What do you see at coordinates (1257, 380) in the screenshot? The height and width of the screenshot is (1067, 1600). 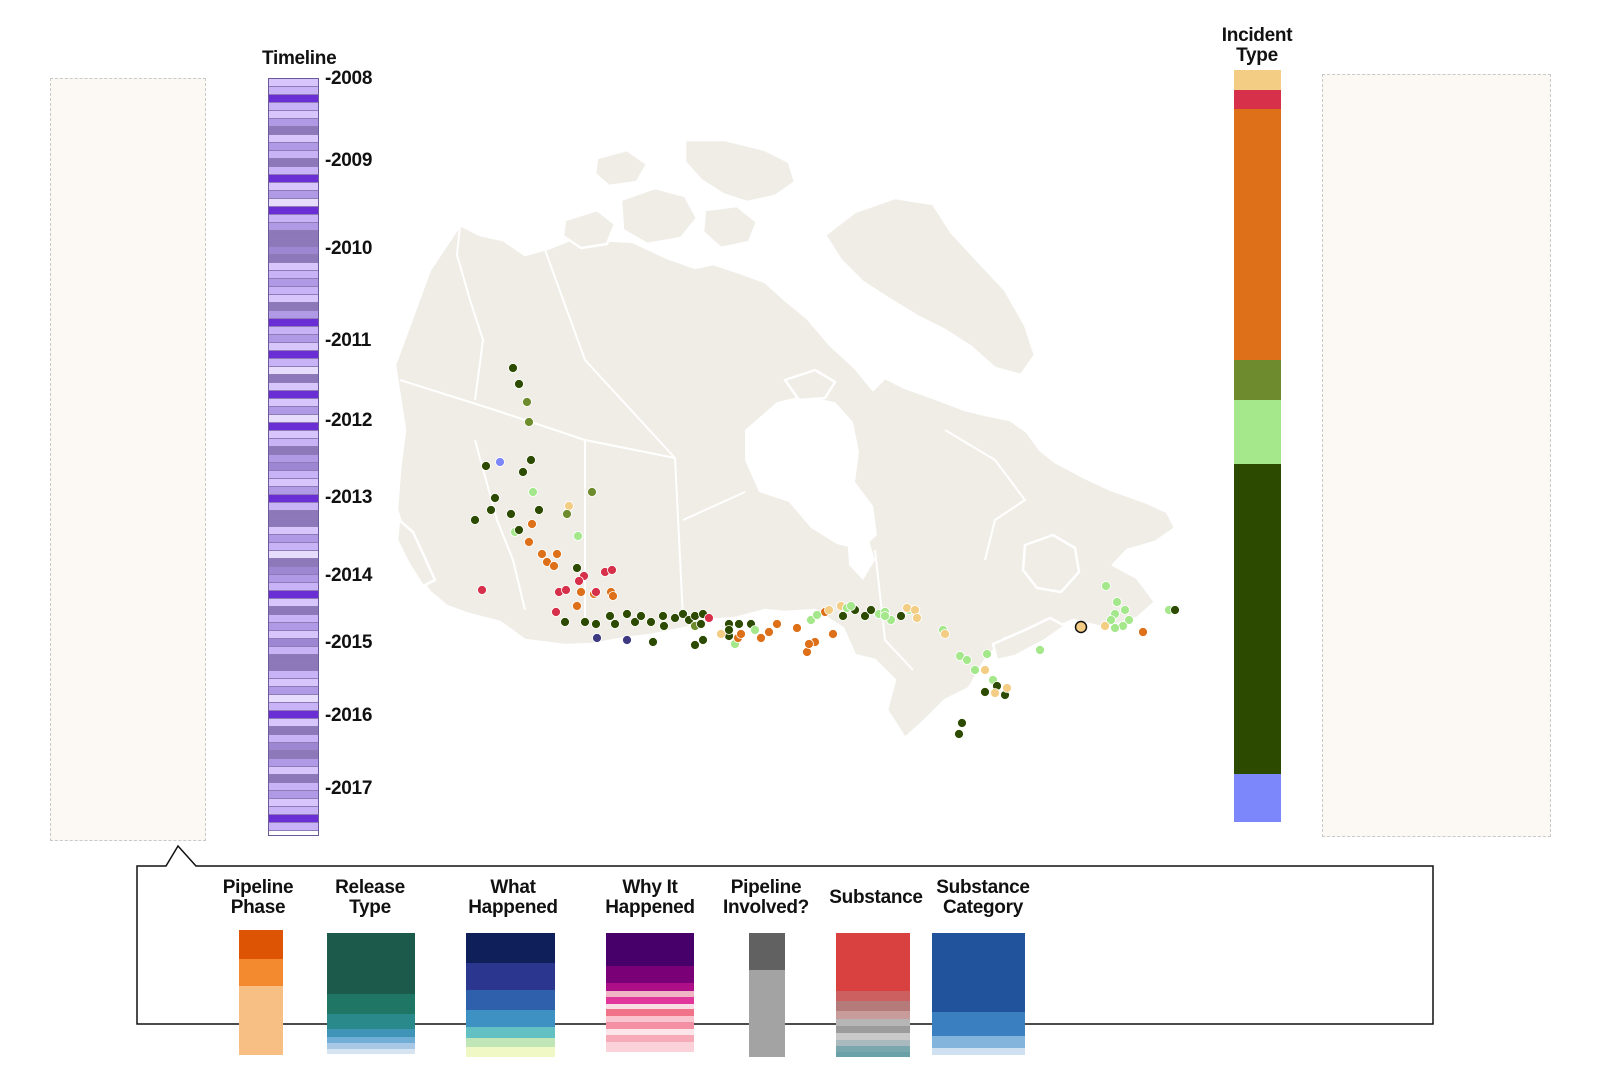 I see `incident-type-segment` at bounding box center [1257, 380].